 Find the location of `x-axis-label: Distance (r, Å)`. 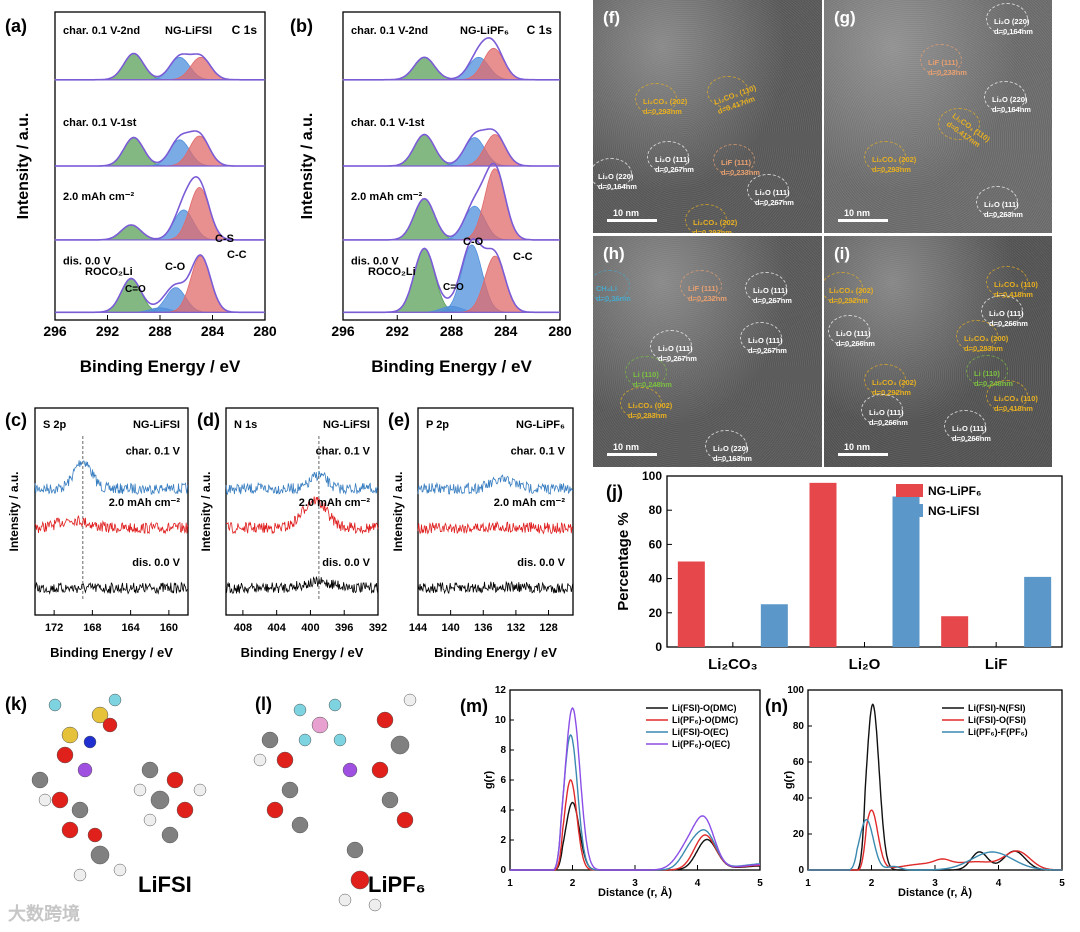

x-axis-label: Distance (r, Å) is located at coordinates (635, 892).